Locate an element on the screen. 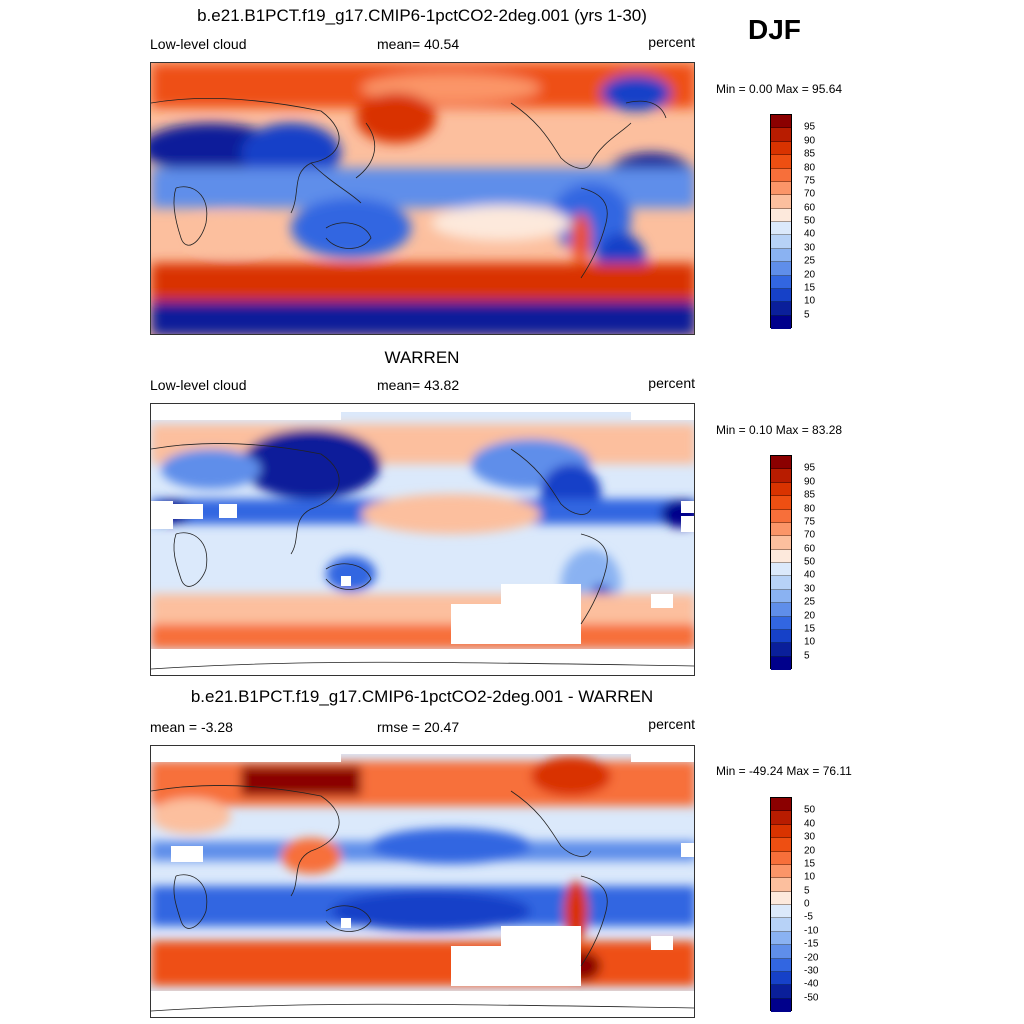  colorbar-tick-label: 60 is located at coordinates (810, 549).